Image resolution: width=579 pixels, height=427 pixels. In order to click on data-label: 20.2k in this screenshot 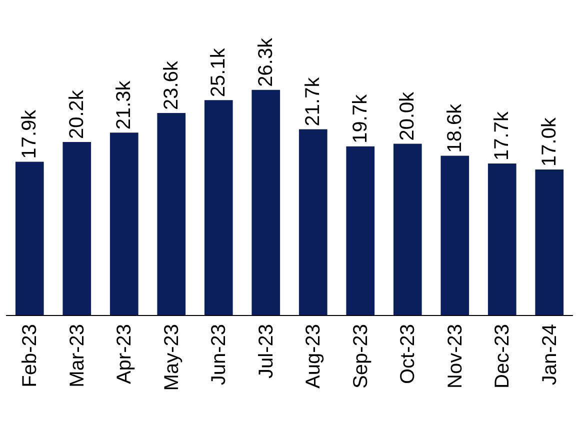, I will do `click(77, 114)`.